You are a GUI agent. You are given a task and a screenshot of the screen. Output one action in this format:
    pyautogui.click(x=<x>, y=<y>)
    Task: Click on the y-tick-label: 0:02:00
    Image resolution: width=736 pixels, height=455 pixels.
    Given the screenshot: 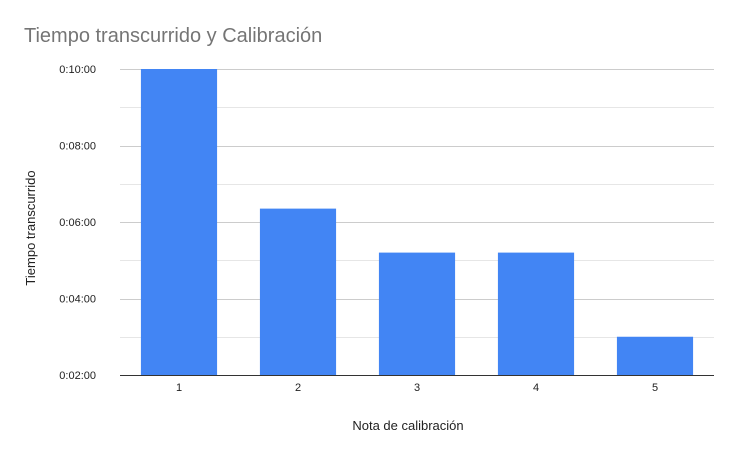 What is the action you would take?
    pyautogui.click(x=77, y=376)
    